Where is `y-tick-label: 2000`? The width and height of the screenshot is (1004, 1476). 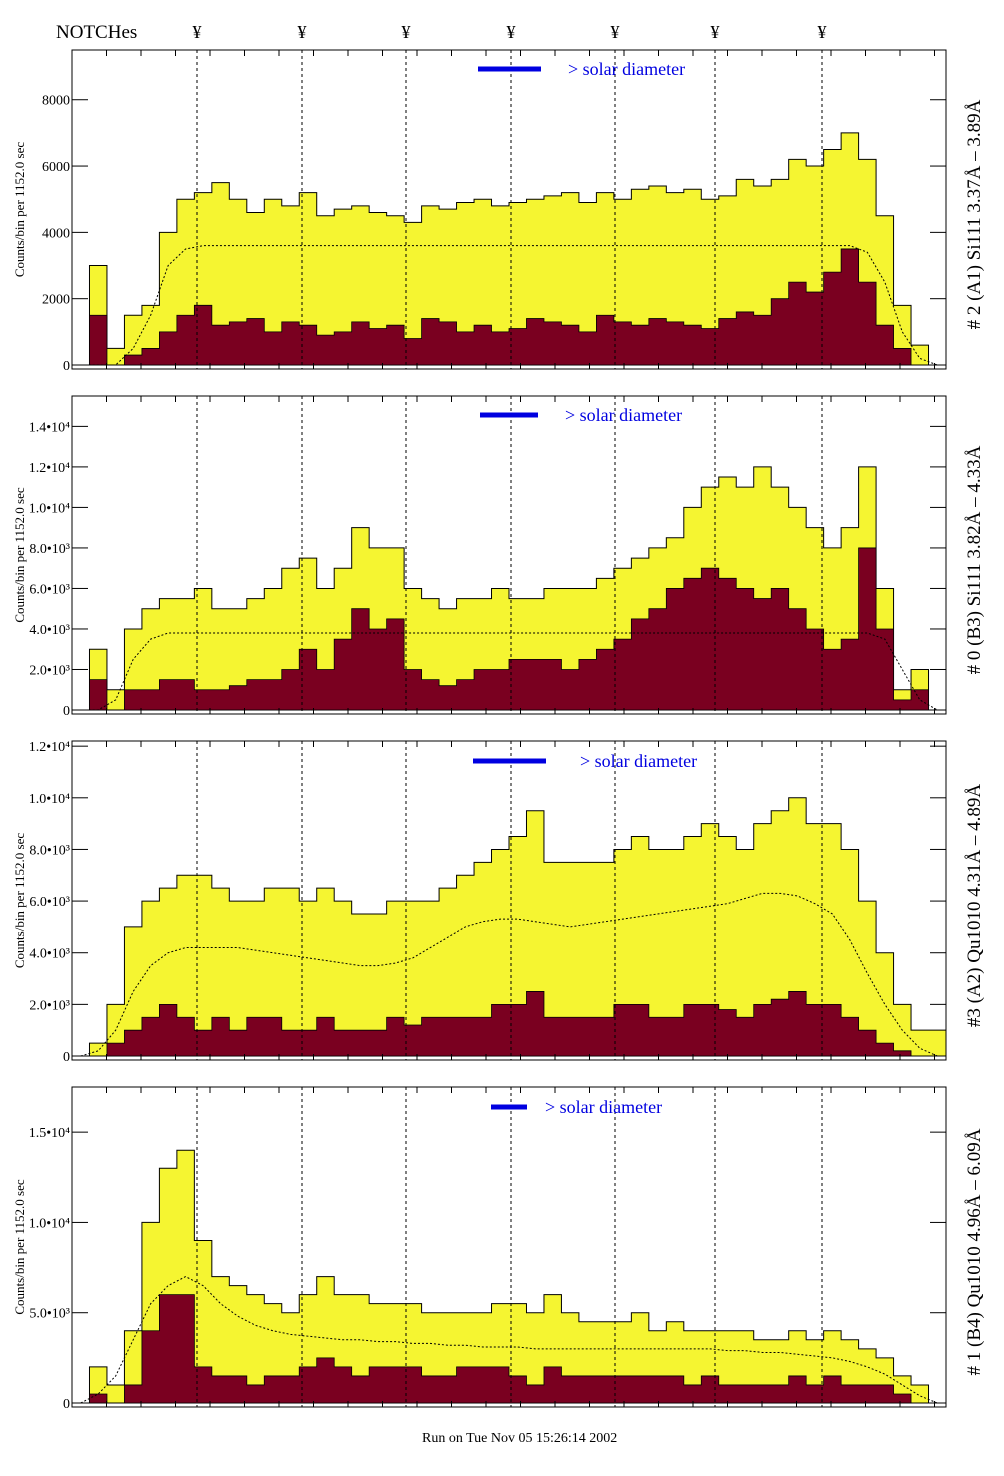
y-tick-label: 2000 is located at coordinates (56, 300).